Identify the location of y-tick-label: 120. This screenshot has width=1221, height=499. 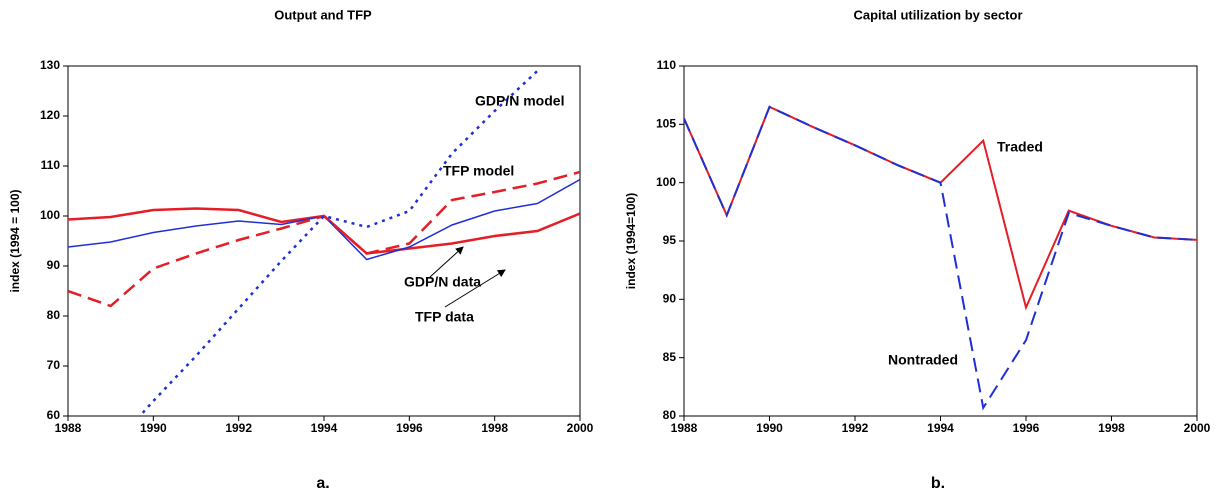
(50, 115).